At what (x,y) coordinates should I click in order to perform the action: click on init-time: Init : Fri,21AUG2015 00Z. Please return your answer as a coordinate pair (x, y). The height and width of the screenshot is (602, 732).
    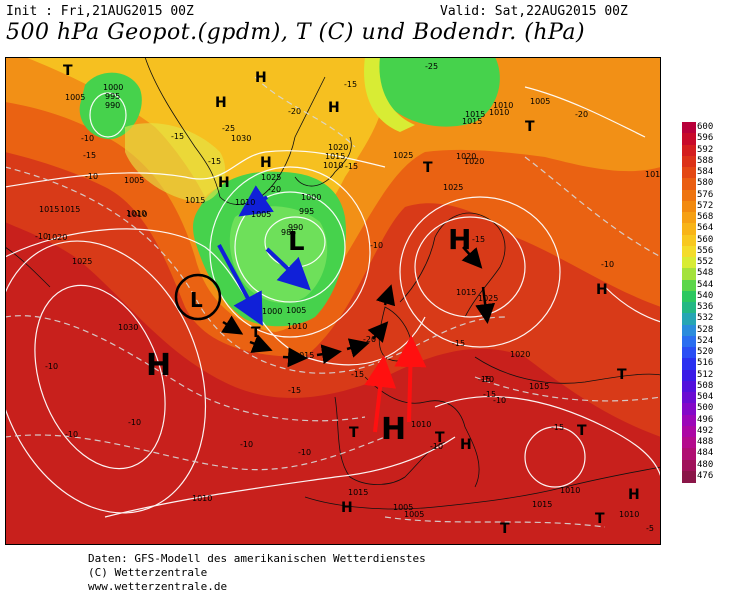
    Looking at the image, I should click on (100, 11).